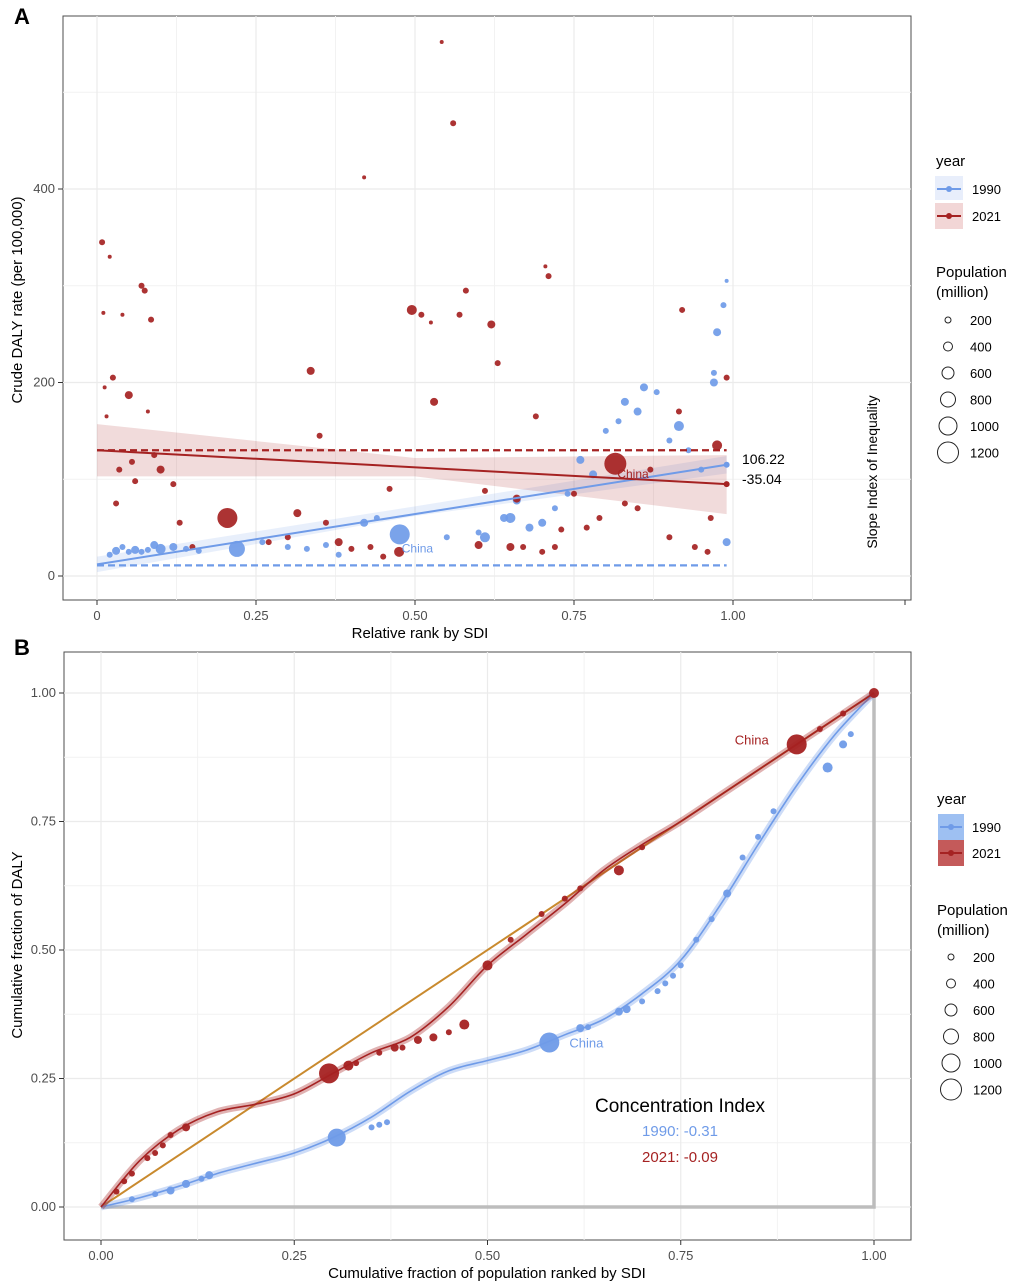 This screenshot has height=1286, width=1022. I want to click on panel-a-legend-pop-title-2: (million), so click(962, 292).